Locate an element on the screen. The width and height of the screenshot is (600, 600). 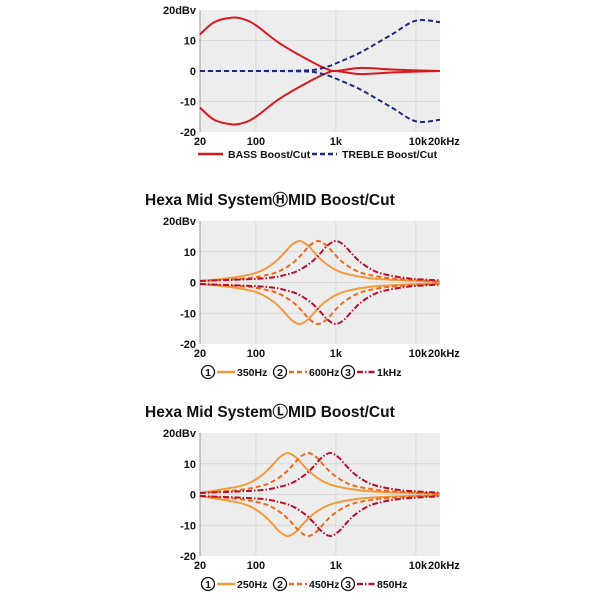
legend: BASS Boost/Cut TREBLE Boost/Cut is located at coordinates (318, 155).